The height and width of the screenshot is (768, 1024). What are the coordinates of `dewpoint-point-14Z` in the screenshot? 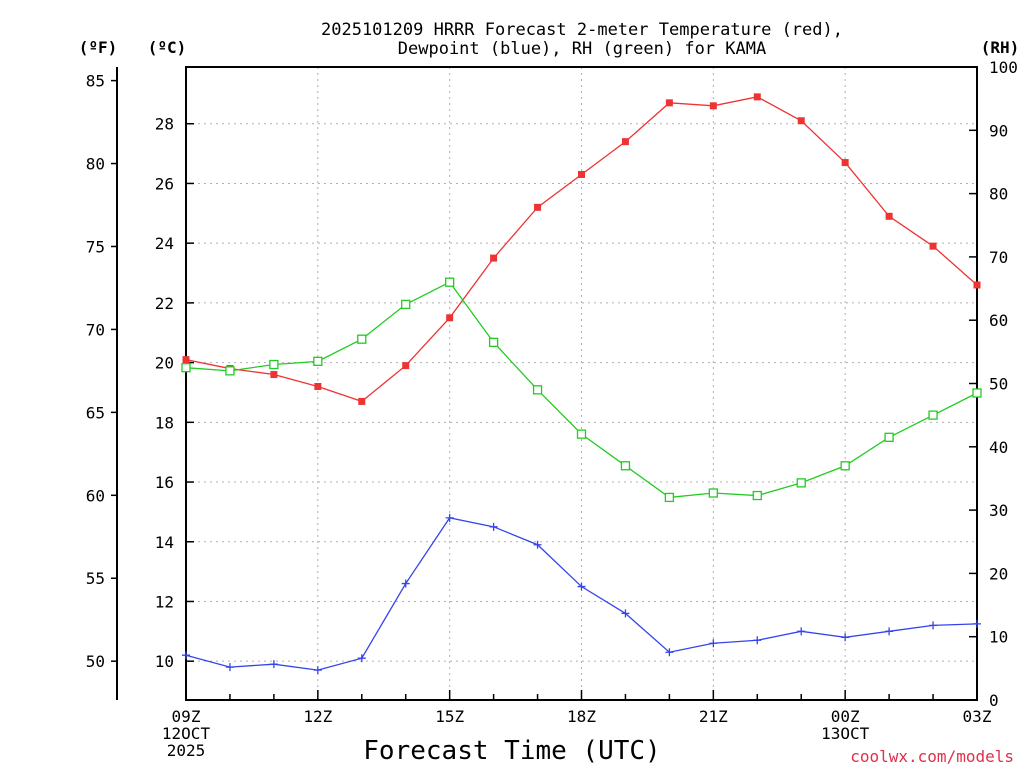 It's located at (405, 583).